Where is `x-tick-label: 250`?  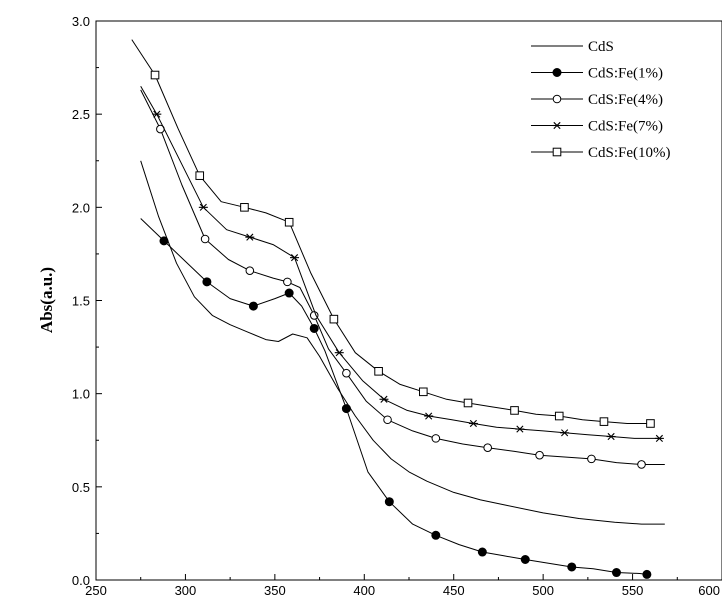
x-tick-label: 250 is located at coordinates (96, 590).